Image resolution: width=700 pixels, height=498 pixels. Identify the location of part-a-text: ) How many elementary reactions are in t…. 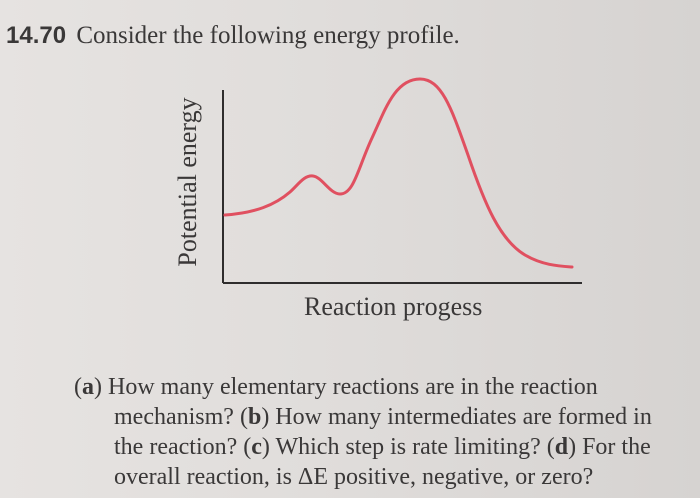
(346, 387).